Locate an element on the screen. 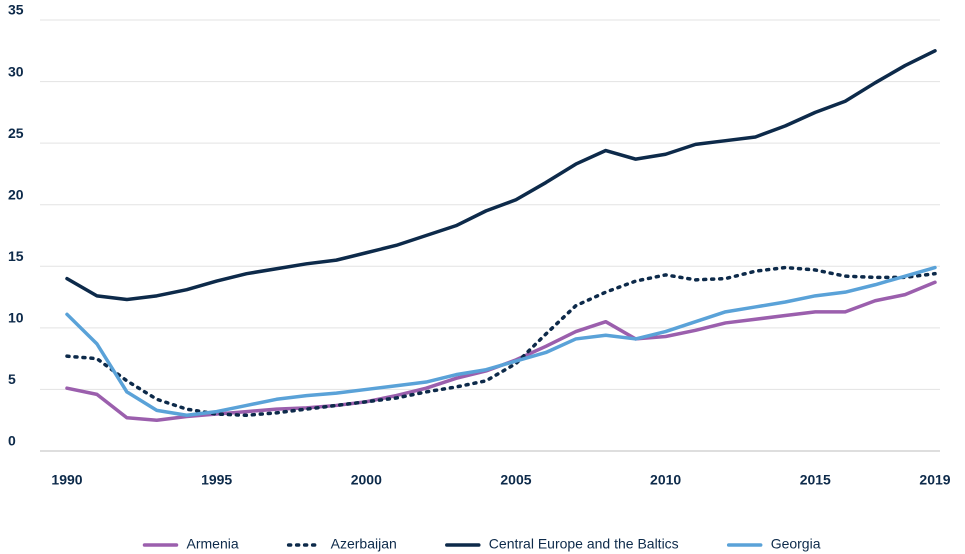  x-tick-label: 1990 is located at coordinates (66, 480).